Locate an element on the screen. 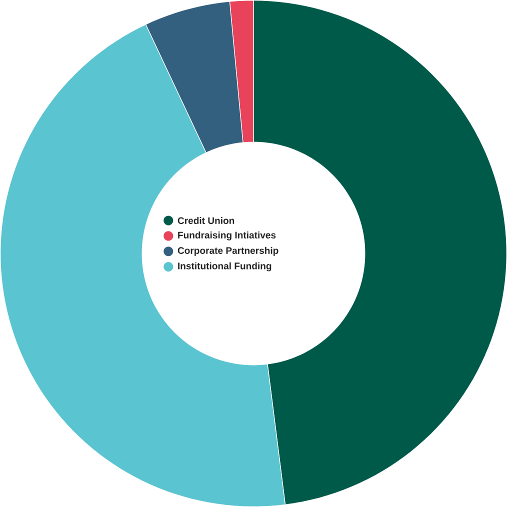 This screenshot has width=507, height=507. legend-label: Fundraising Intiatives is located at coordinates (227, 235).